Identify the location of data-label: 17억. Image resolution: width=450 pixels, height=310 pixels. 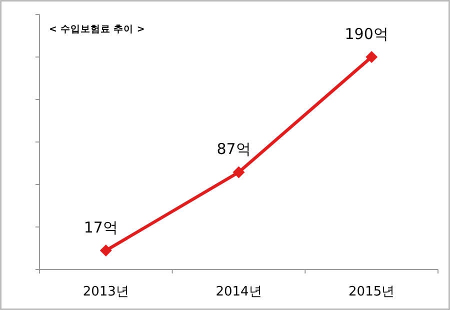
(101, 227).